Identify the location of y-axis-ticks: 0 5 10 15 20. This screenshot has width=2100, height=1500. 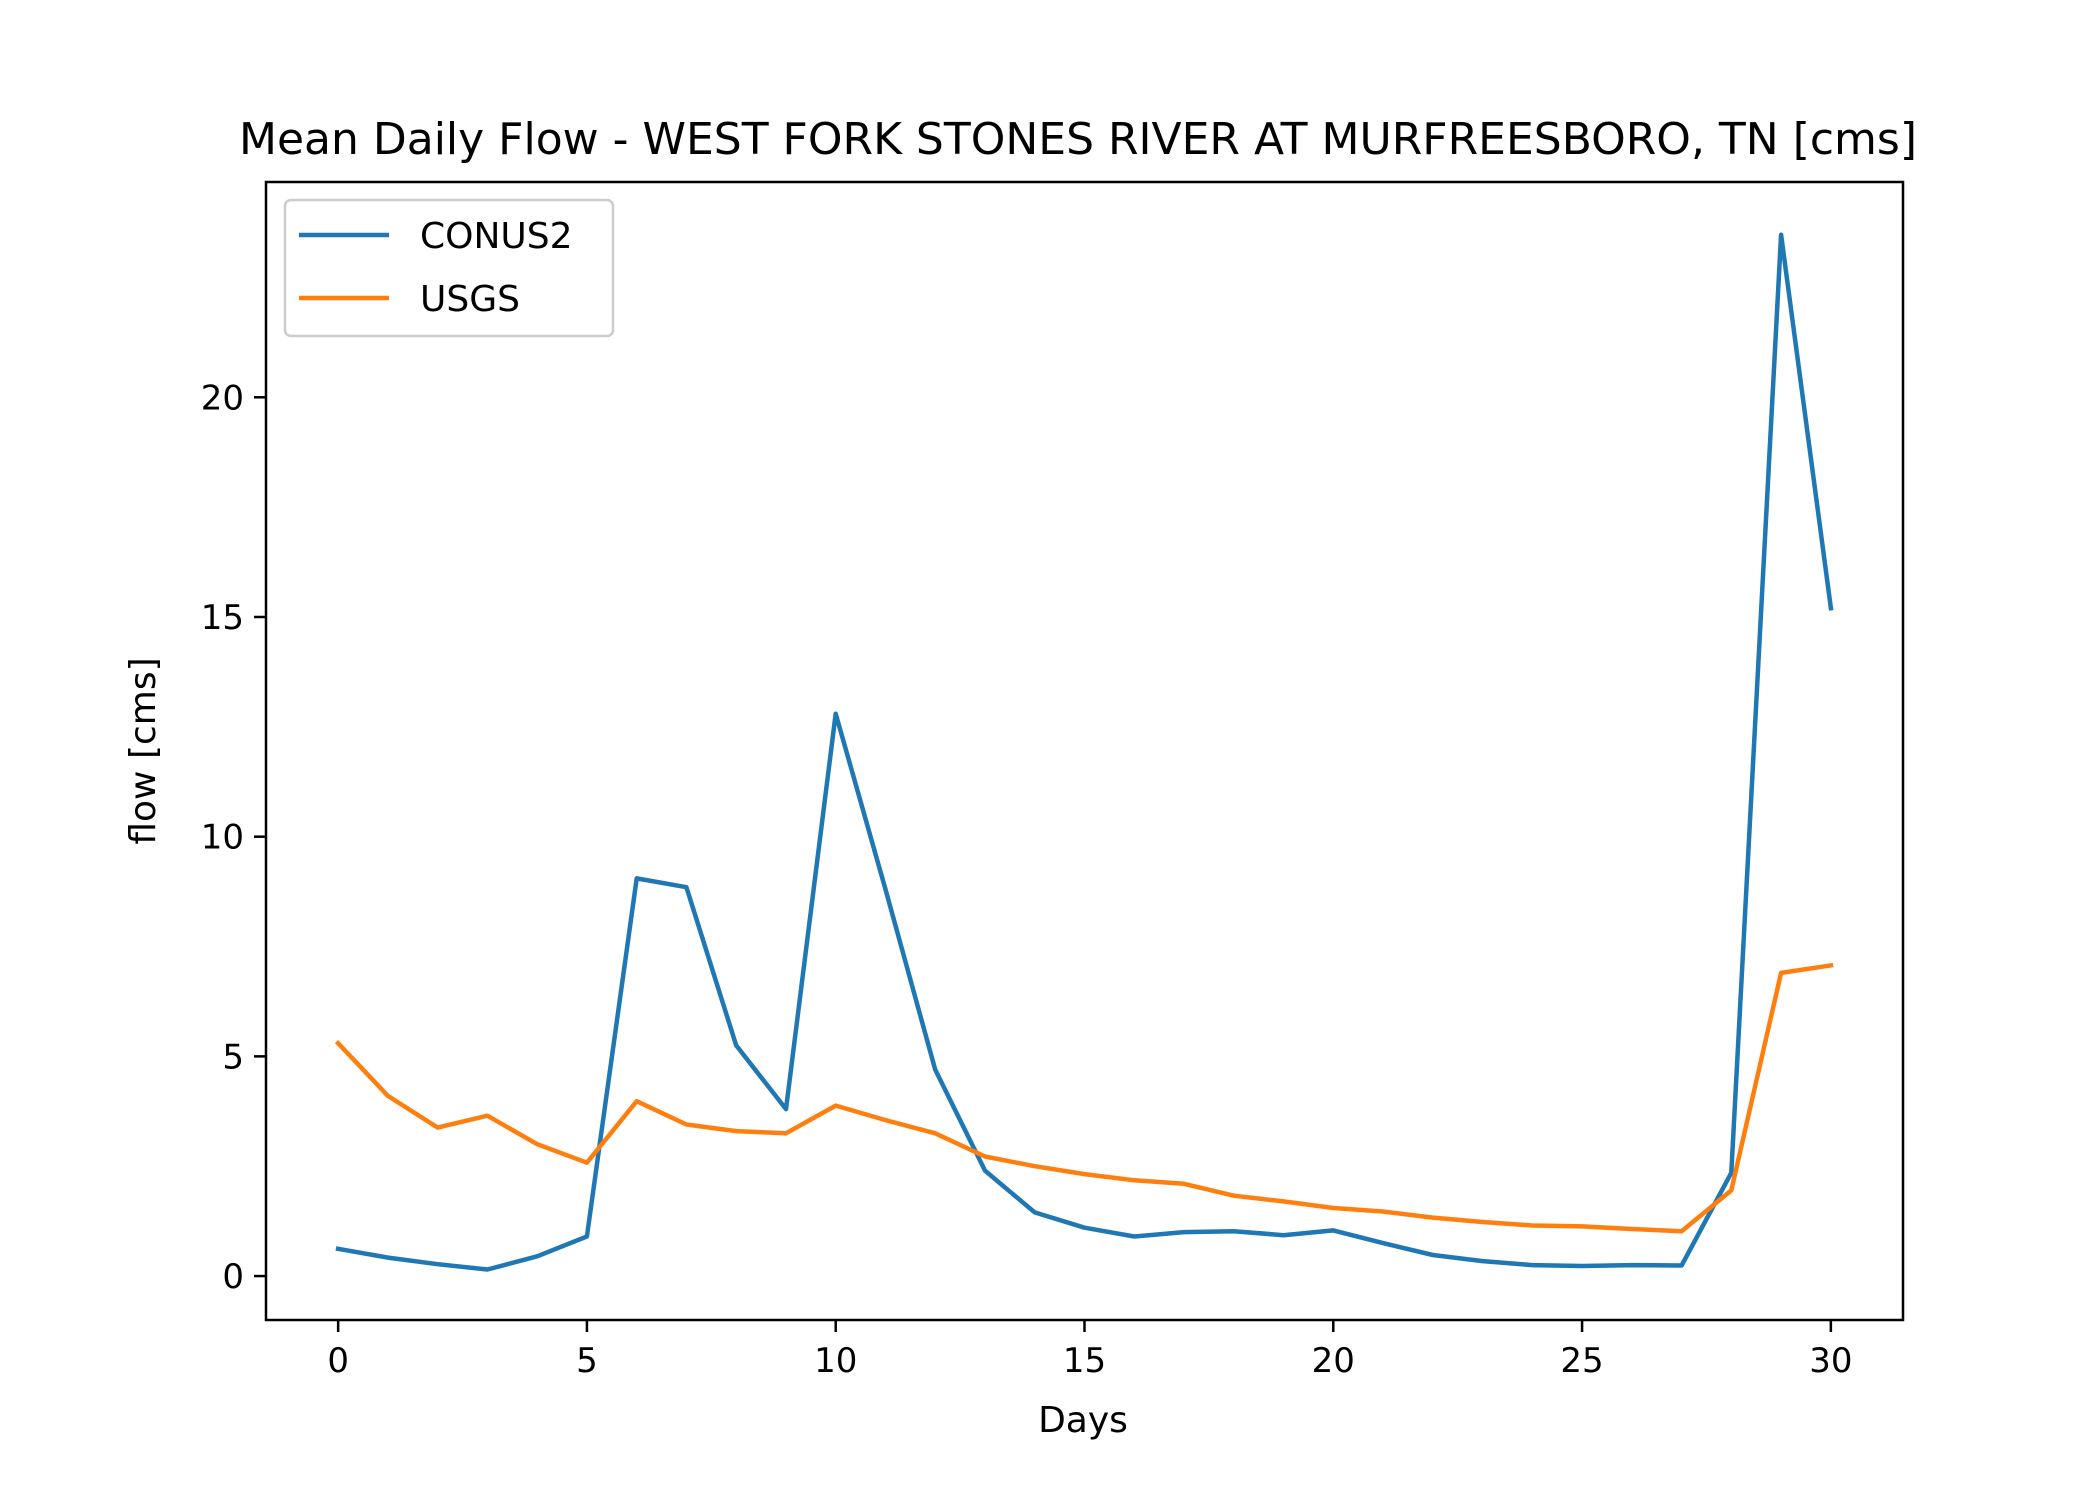
(233, 837).